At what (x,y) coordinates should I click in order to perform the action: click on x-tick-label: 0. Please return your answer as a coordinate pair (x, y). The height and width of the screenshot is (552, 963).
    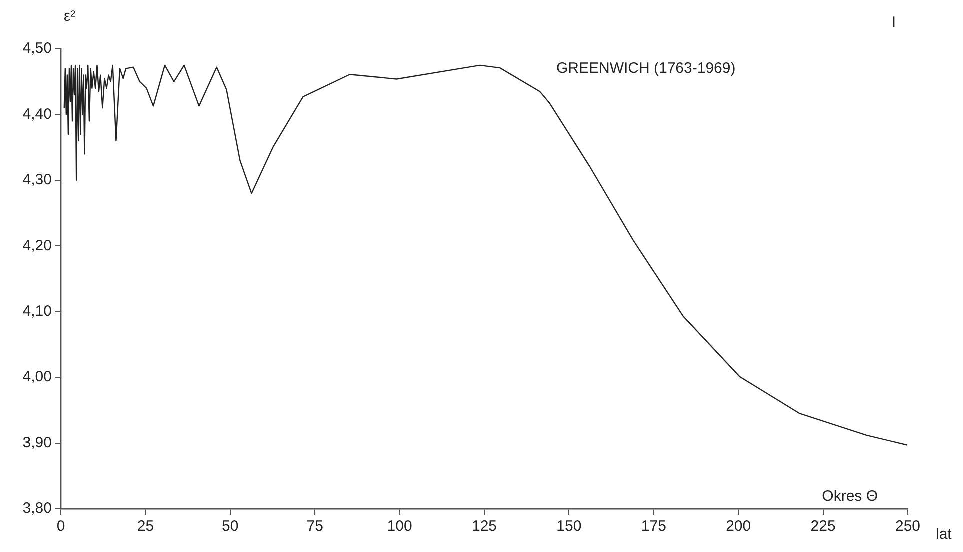
    Looking at the image, I should click on (61, 527).